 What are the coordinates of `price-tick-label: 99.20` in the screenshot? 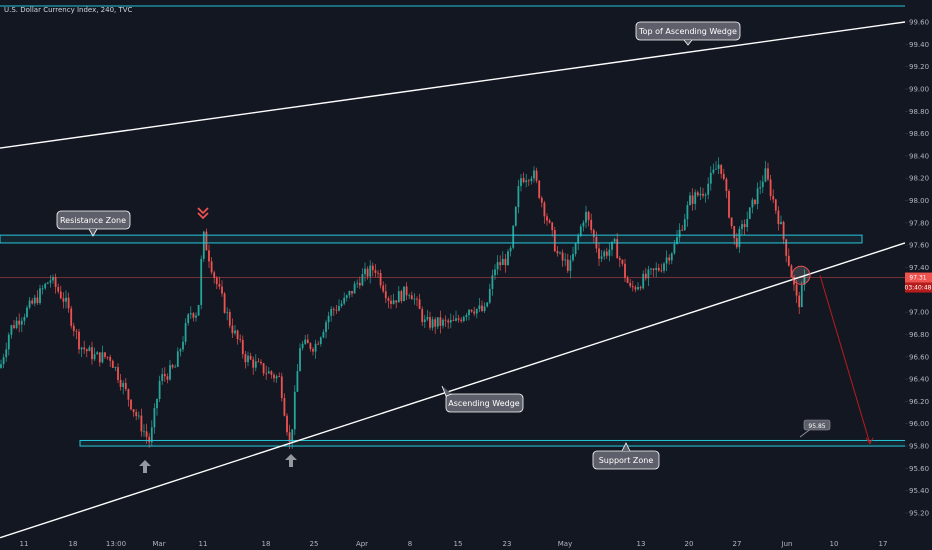 It's located at (919, 67).